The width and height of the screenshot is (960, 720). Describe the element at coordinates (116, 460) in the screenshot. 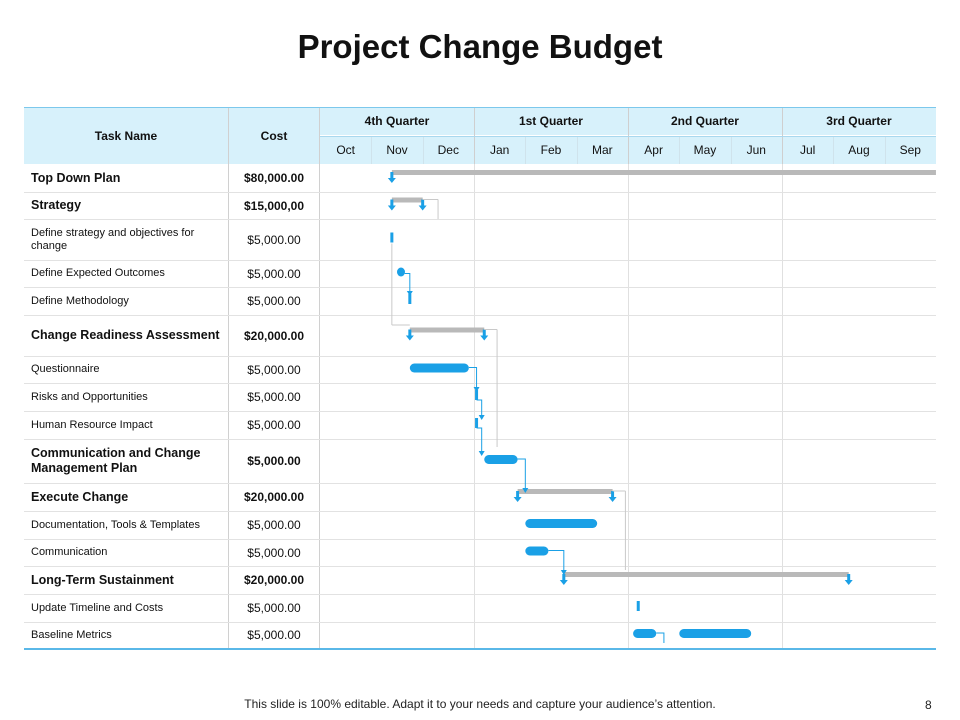

I see `task-name-cell: Communication and Change Management Plan` at that location.